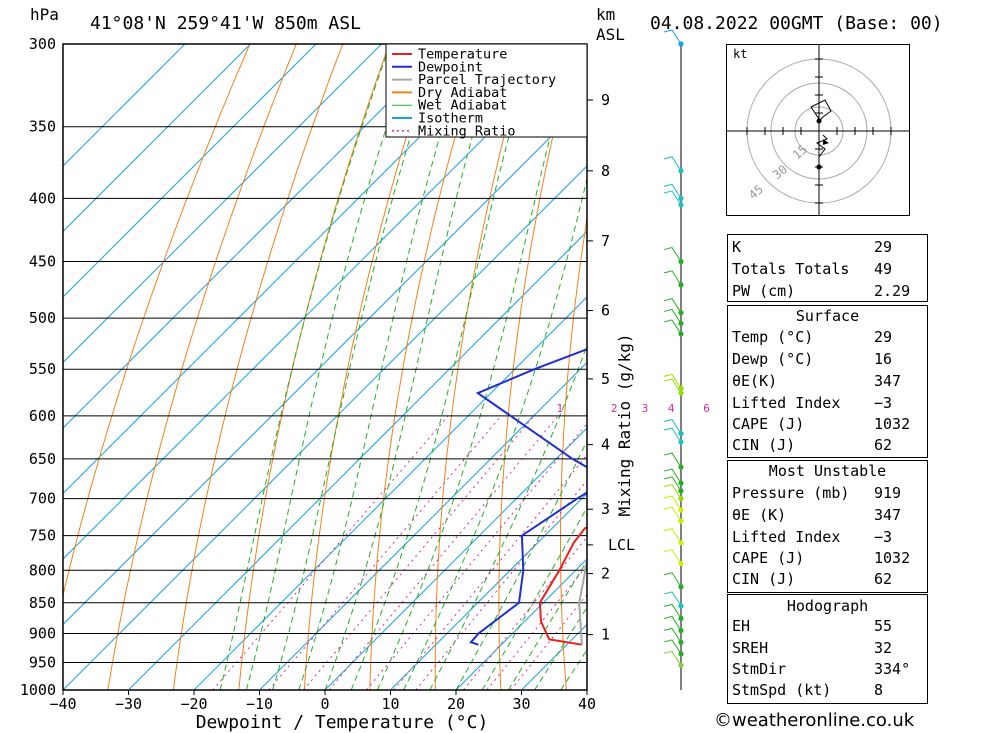 The image size is (1000, 733). What do you see at coordinates (773, 359) in the screenshot?
I see `surface-dewp-label: Dewp (°C)` at bounding box center [773, 359].